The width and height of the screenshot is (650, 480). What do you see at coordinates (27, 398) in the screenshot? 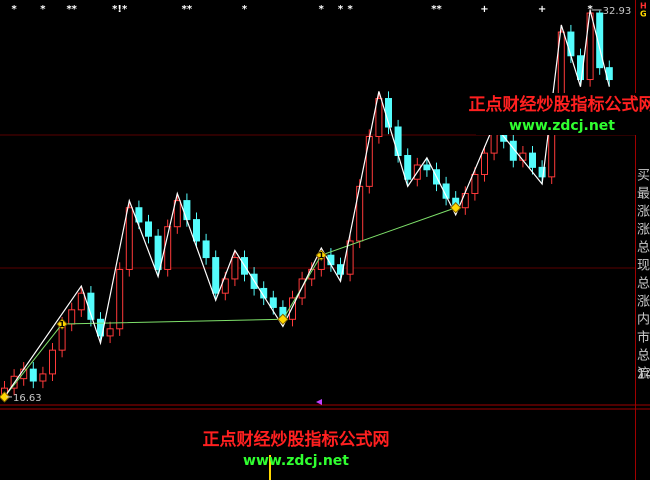
I see `low-price-label: 16.63` at bounding box center [27, 398].